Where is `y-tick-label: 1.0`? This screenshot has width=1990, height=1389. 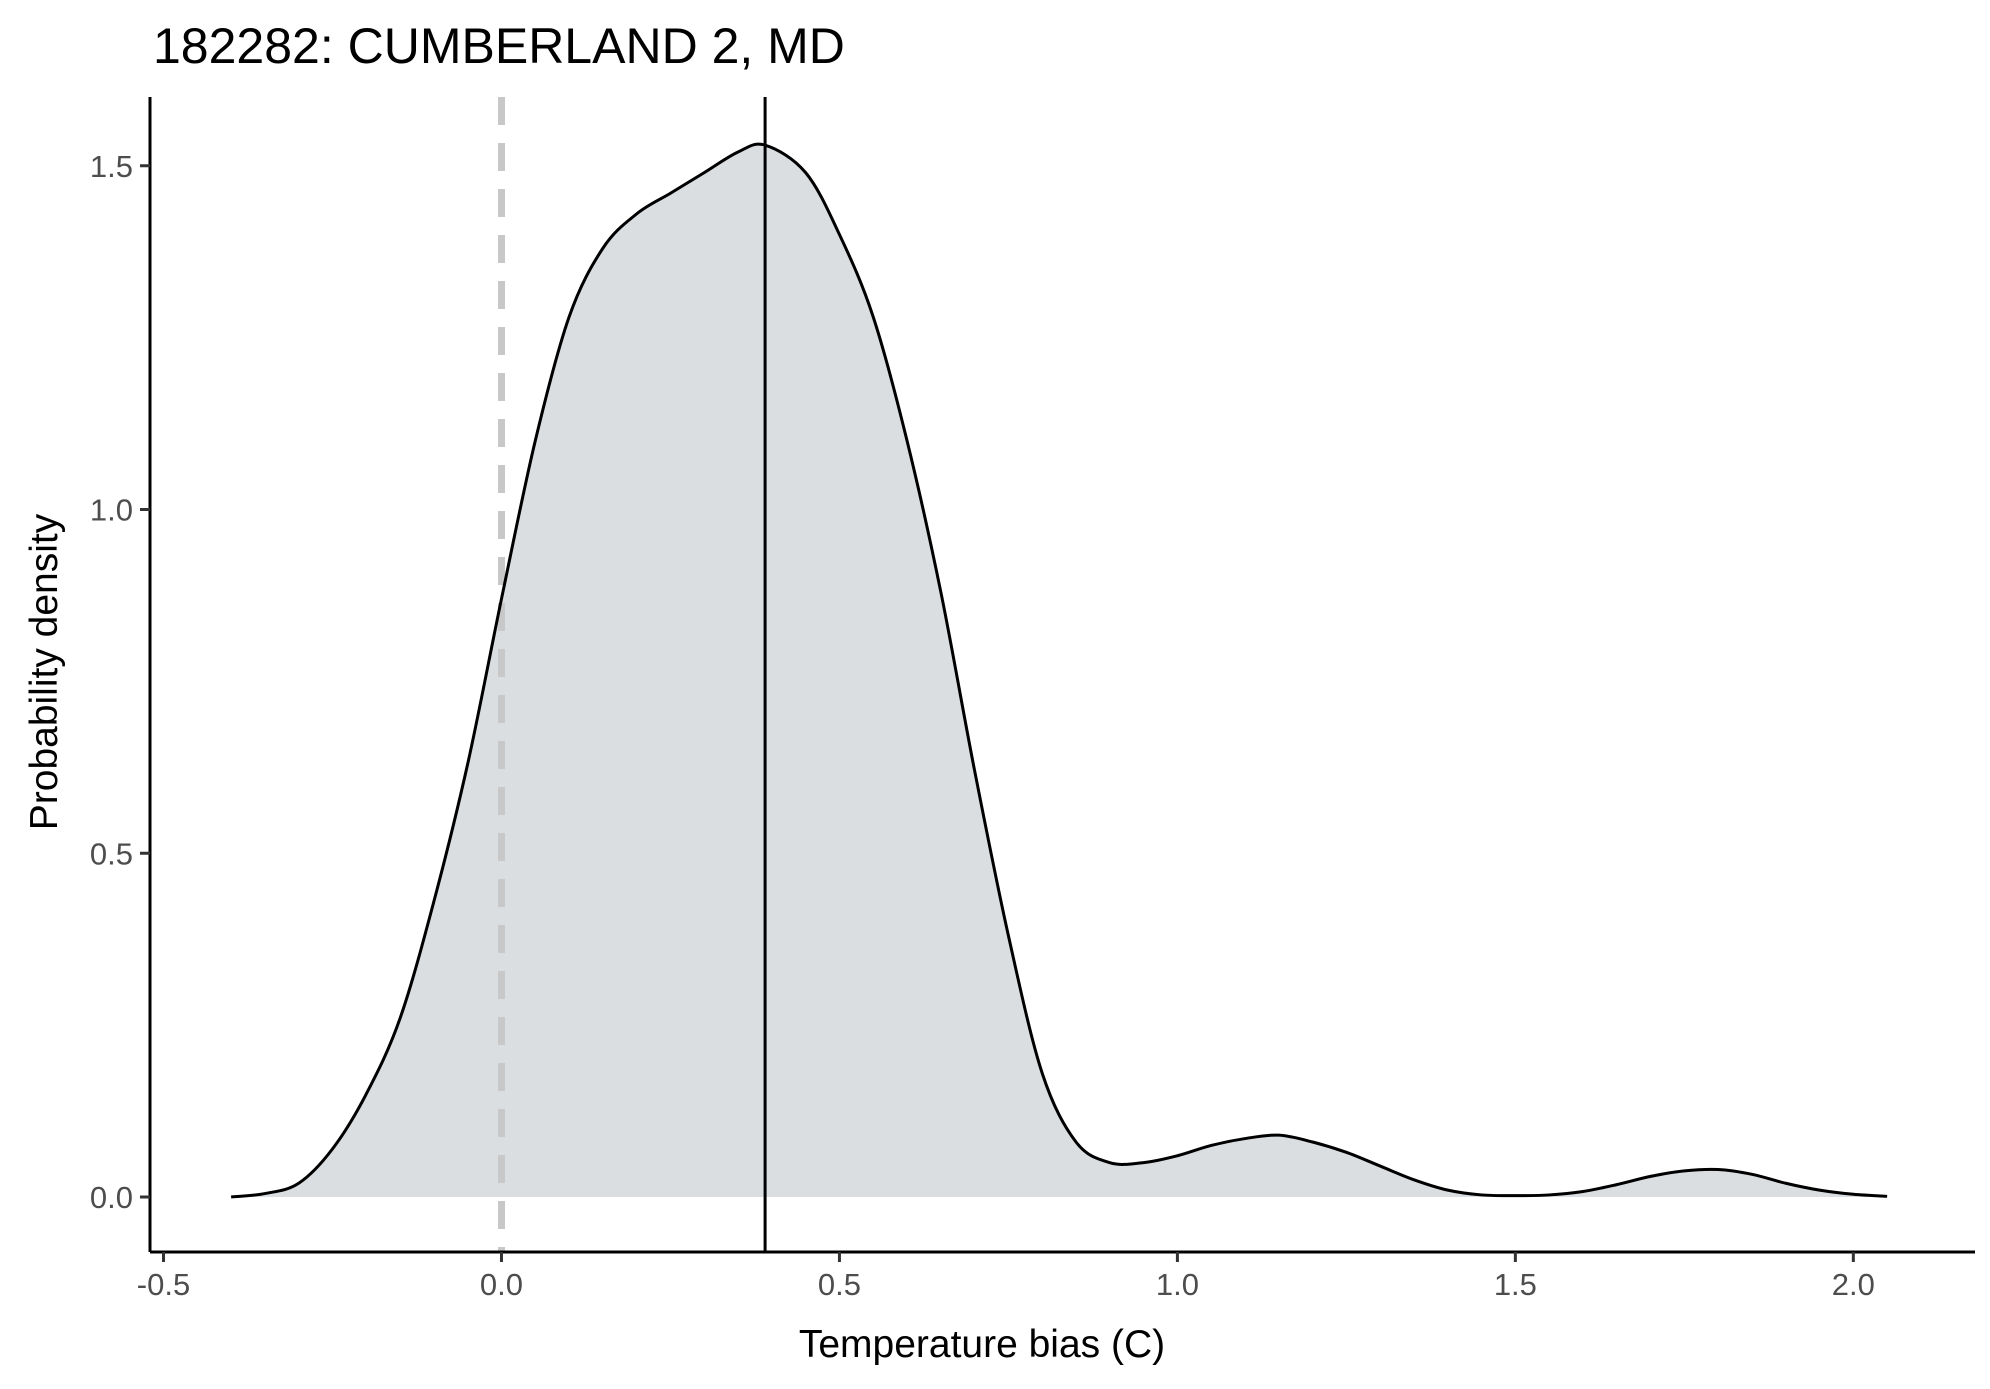
y-tick-label: 1.0 is located at coordinates (111, 510).